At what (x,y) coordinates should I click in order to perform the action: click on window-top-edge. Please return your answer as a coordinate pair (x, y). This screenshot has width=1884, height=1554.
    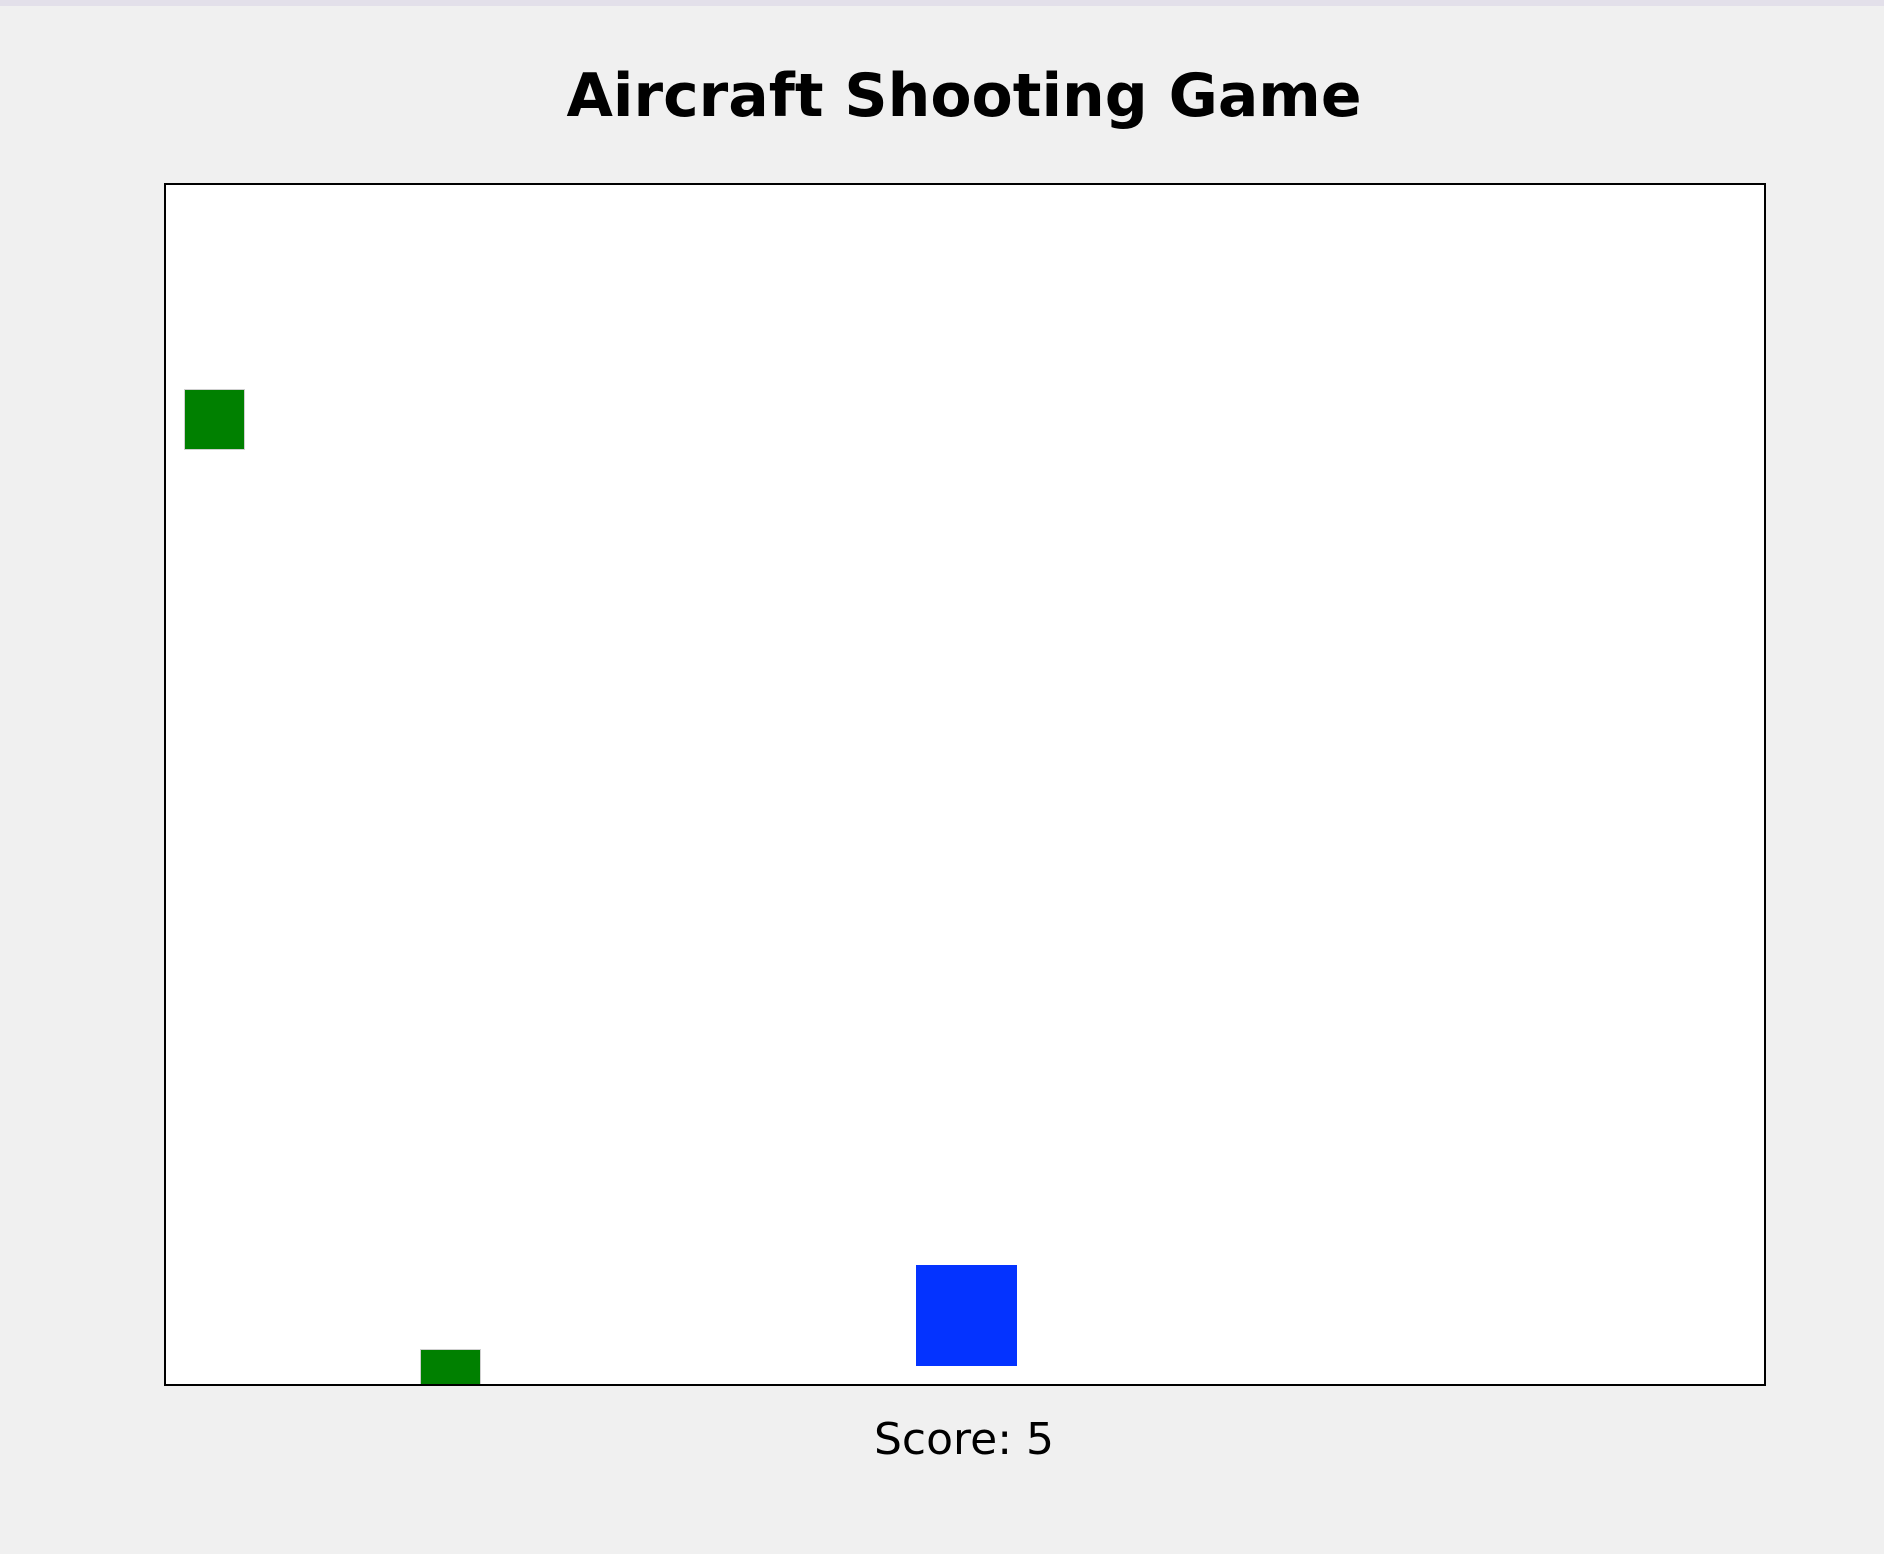
    Looking at the image, I should click on (942, 3).